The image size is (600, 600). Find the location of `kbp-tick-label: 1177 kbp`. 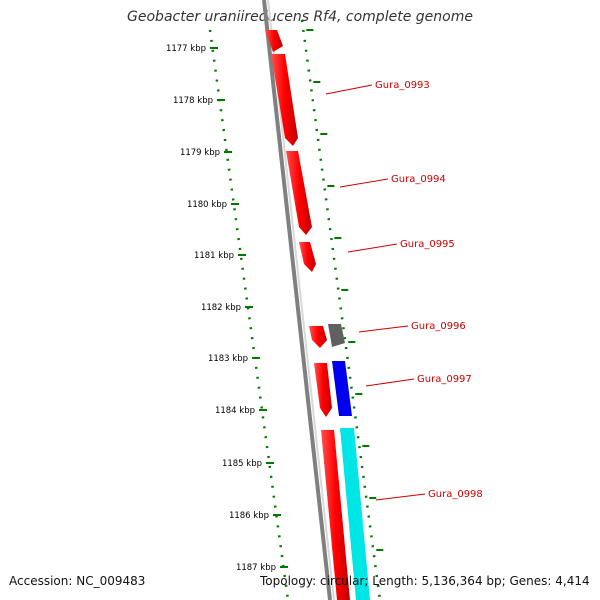

kbp-tick-label: 1177 kbp is located at coordinates (186, 49).